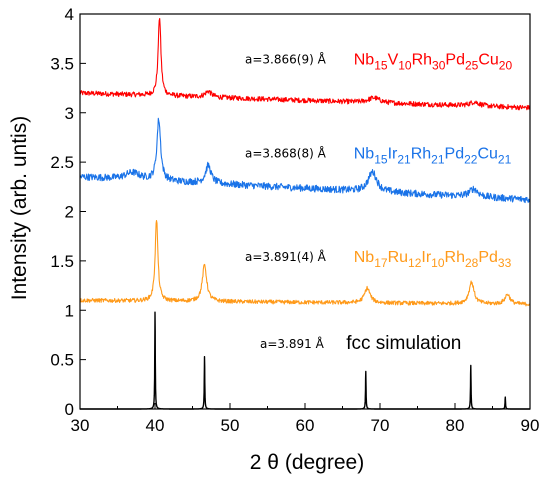 This screenshot has width=550, height=479. I want to click on simulation-label: fcc simulation, so click(403, 343).